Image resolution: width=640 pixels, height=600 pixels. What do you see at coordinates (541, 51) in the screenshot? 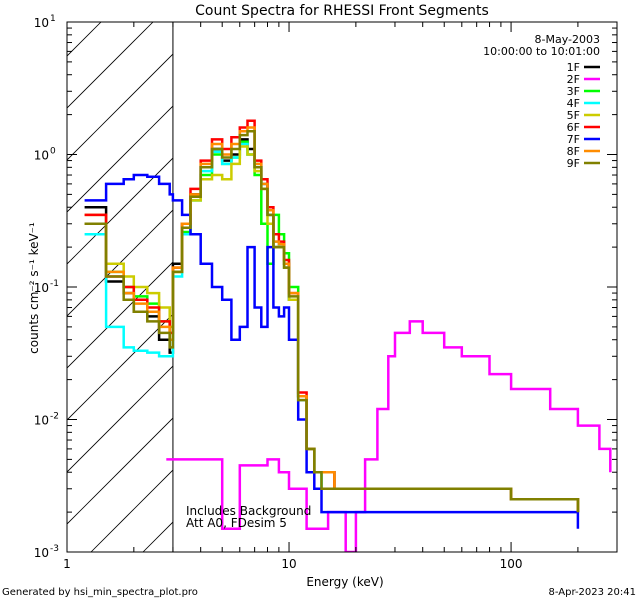
I see `time-range-label: 10:00:00 to 10:01:00` at bounding box center [541, 51].